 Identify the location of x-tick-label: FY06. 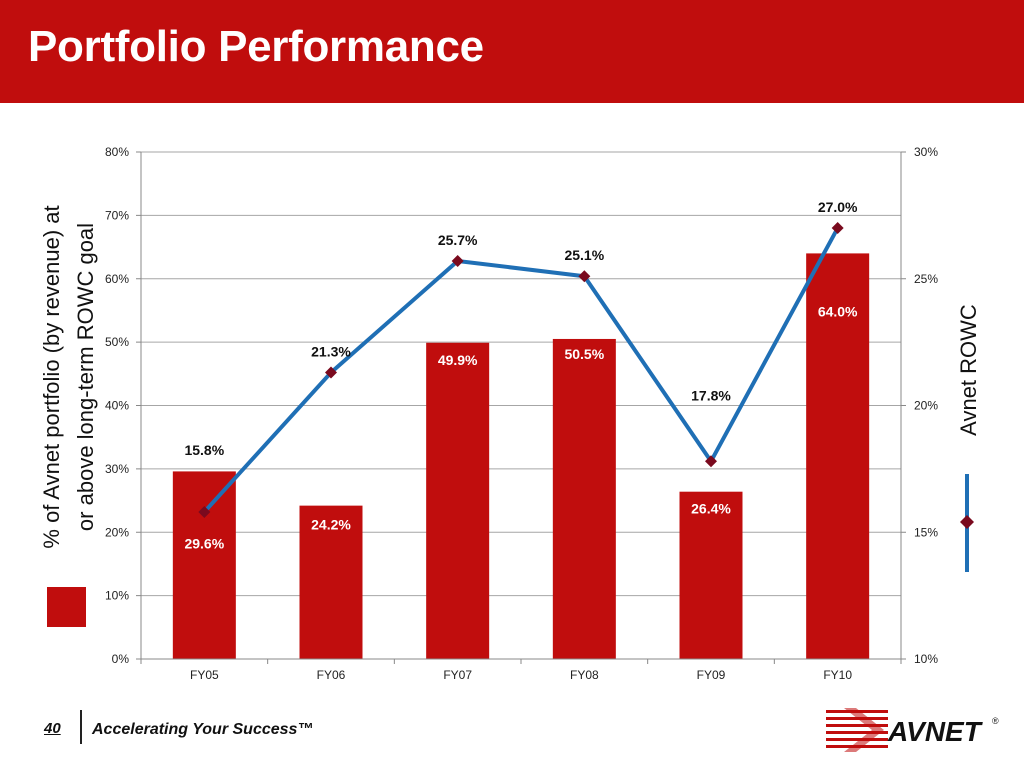
(331, 675).